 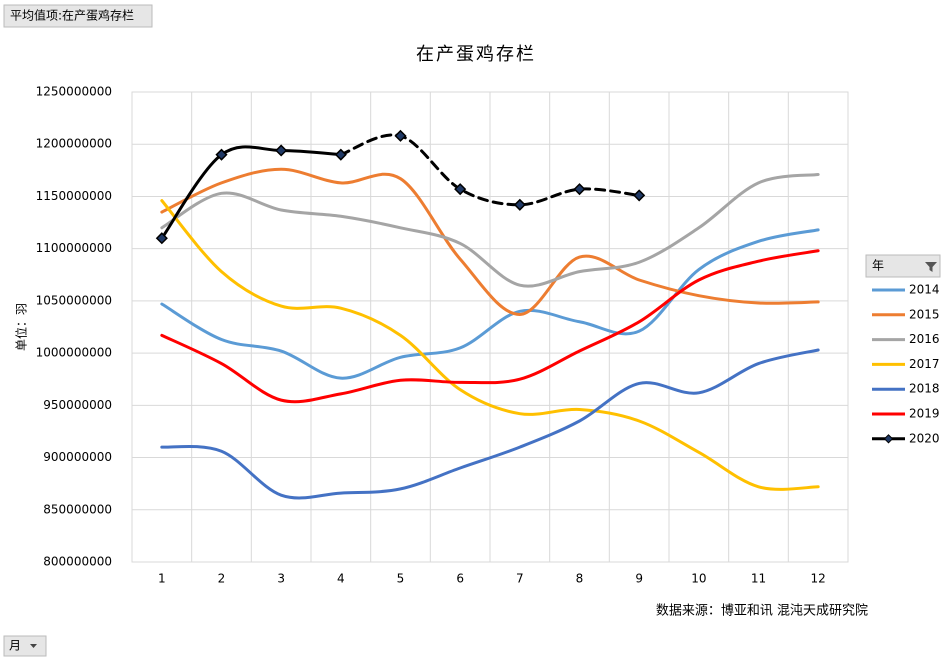 I want to click on legend-title: 年, so click(x=878, y=266).